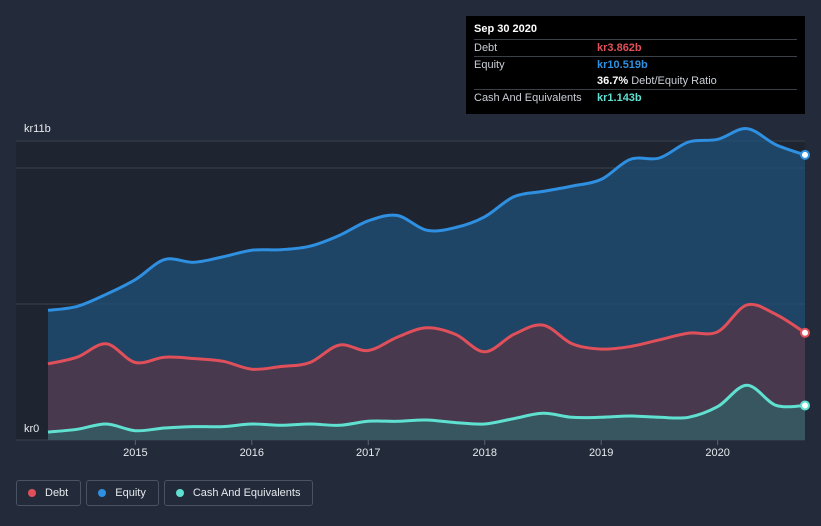  Describe the element at coordinates (601, 453) in the screenshot. I see `x-tick-label-2019: 2019` at that location.